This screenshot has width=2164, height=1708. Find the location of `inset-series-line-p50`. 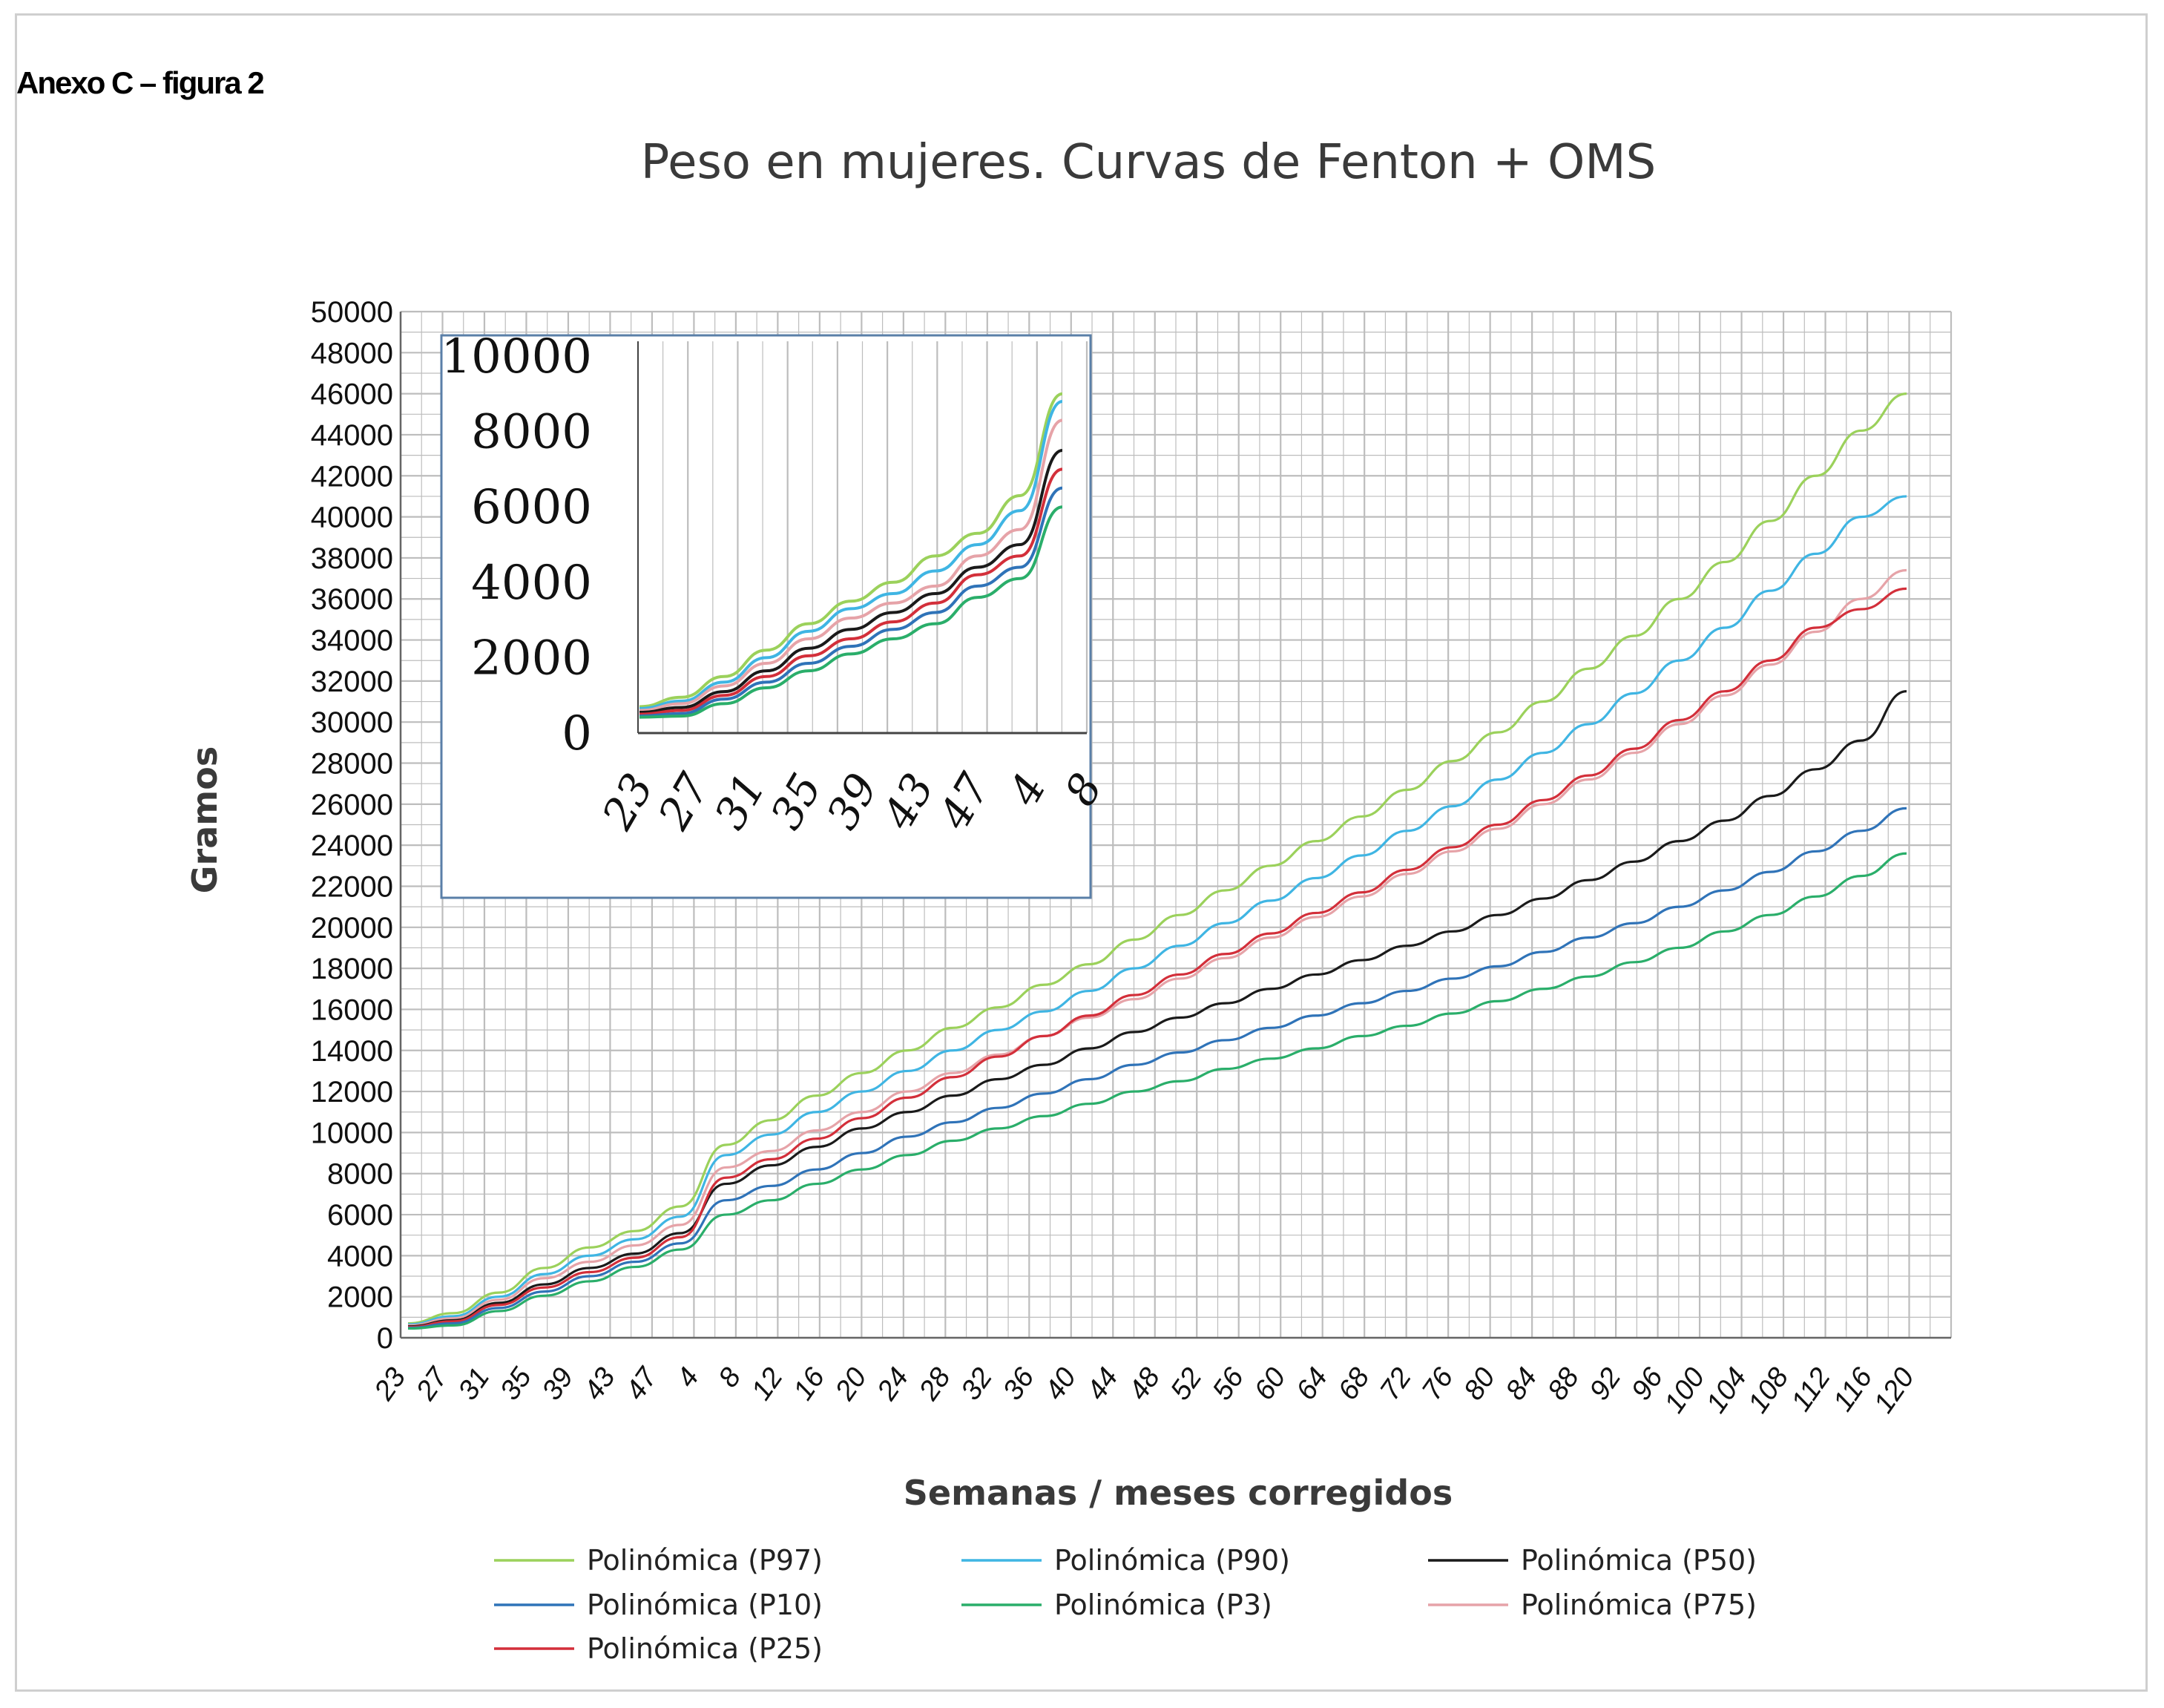

inset-series-line-p50 is located at coordinates (851, 582).